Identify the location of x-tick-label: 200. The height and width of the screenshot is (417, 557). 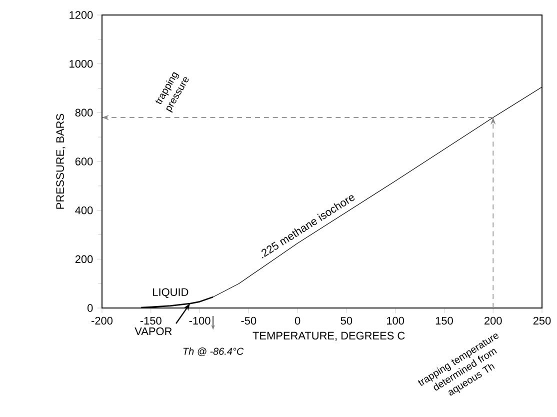
(493, 320).